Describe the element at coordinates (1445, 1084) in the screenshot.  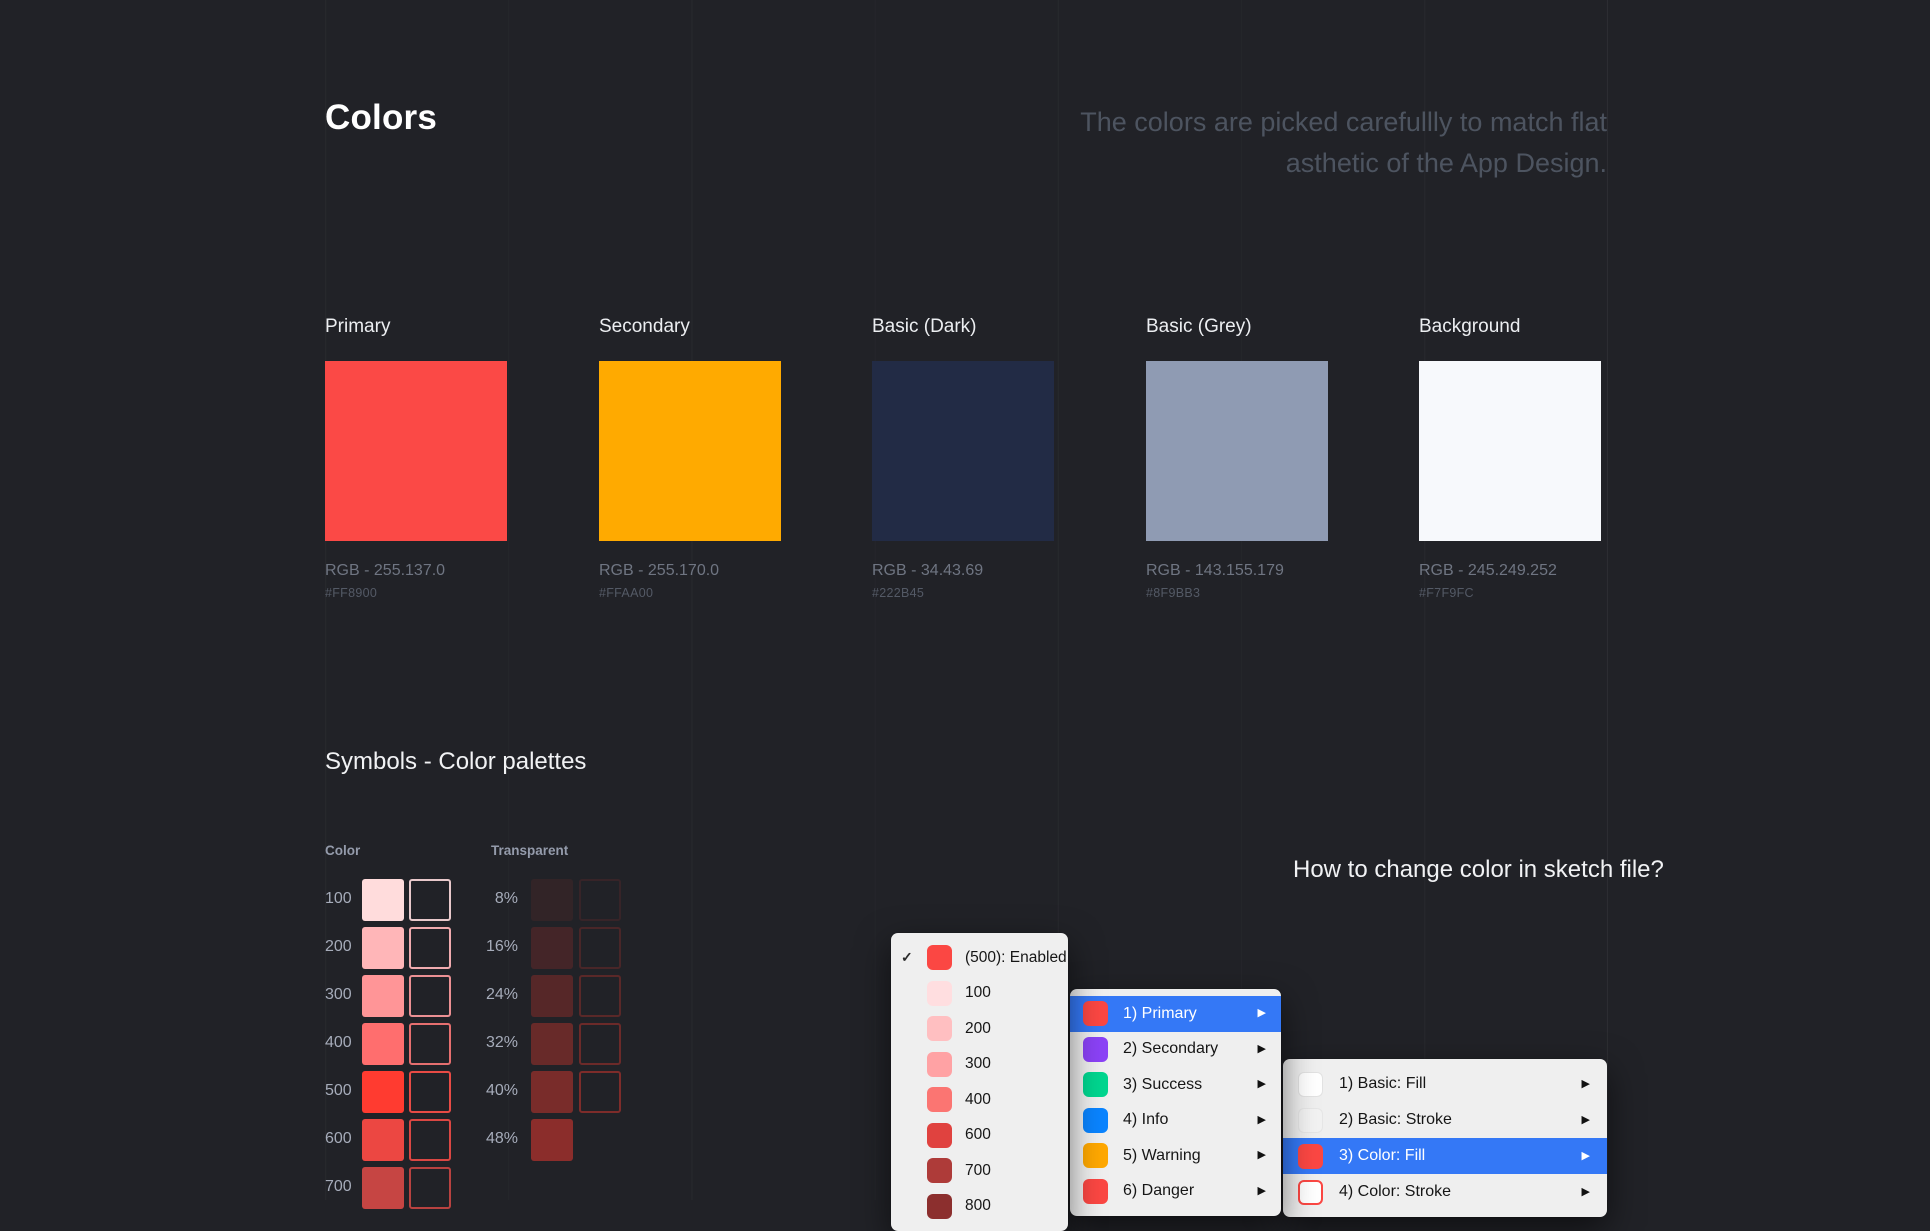
I see `menu-item-basic-fill: 1) Basic: Fill ▶` at that location.